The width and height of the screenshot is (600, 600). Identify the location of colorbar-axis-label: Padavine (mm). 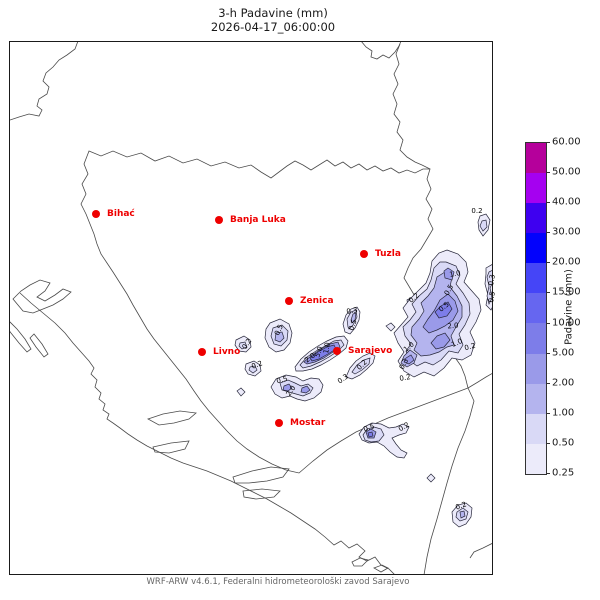
(569, 307).